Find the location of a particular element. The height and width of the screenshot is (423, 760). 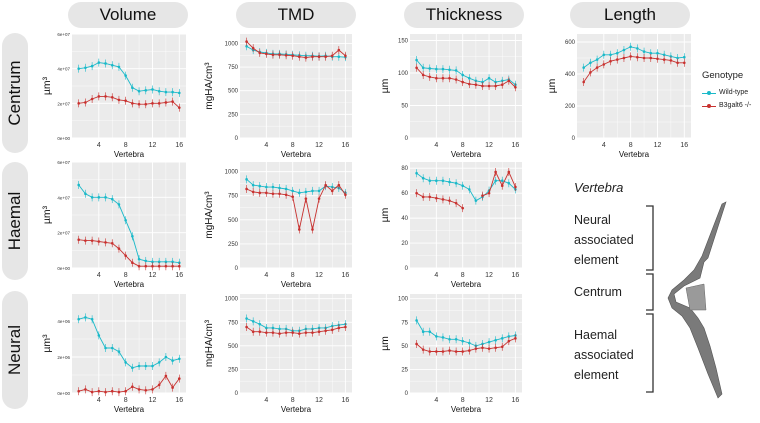

y-tick-label: 600 is located at coordinates (570, 43).